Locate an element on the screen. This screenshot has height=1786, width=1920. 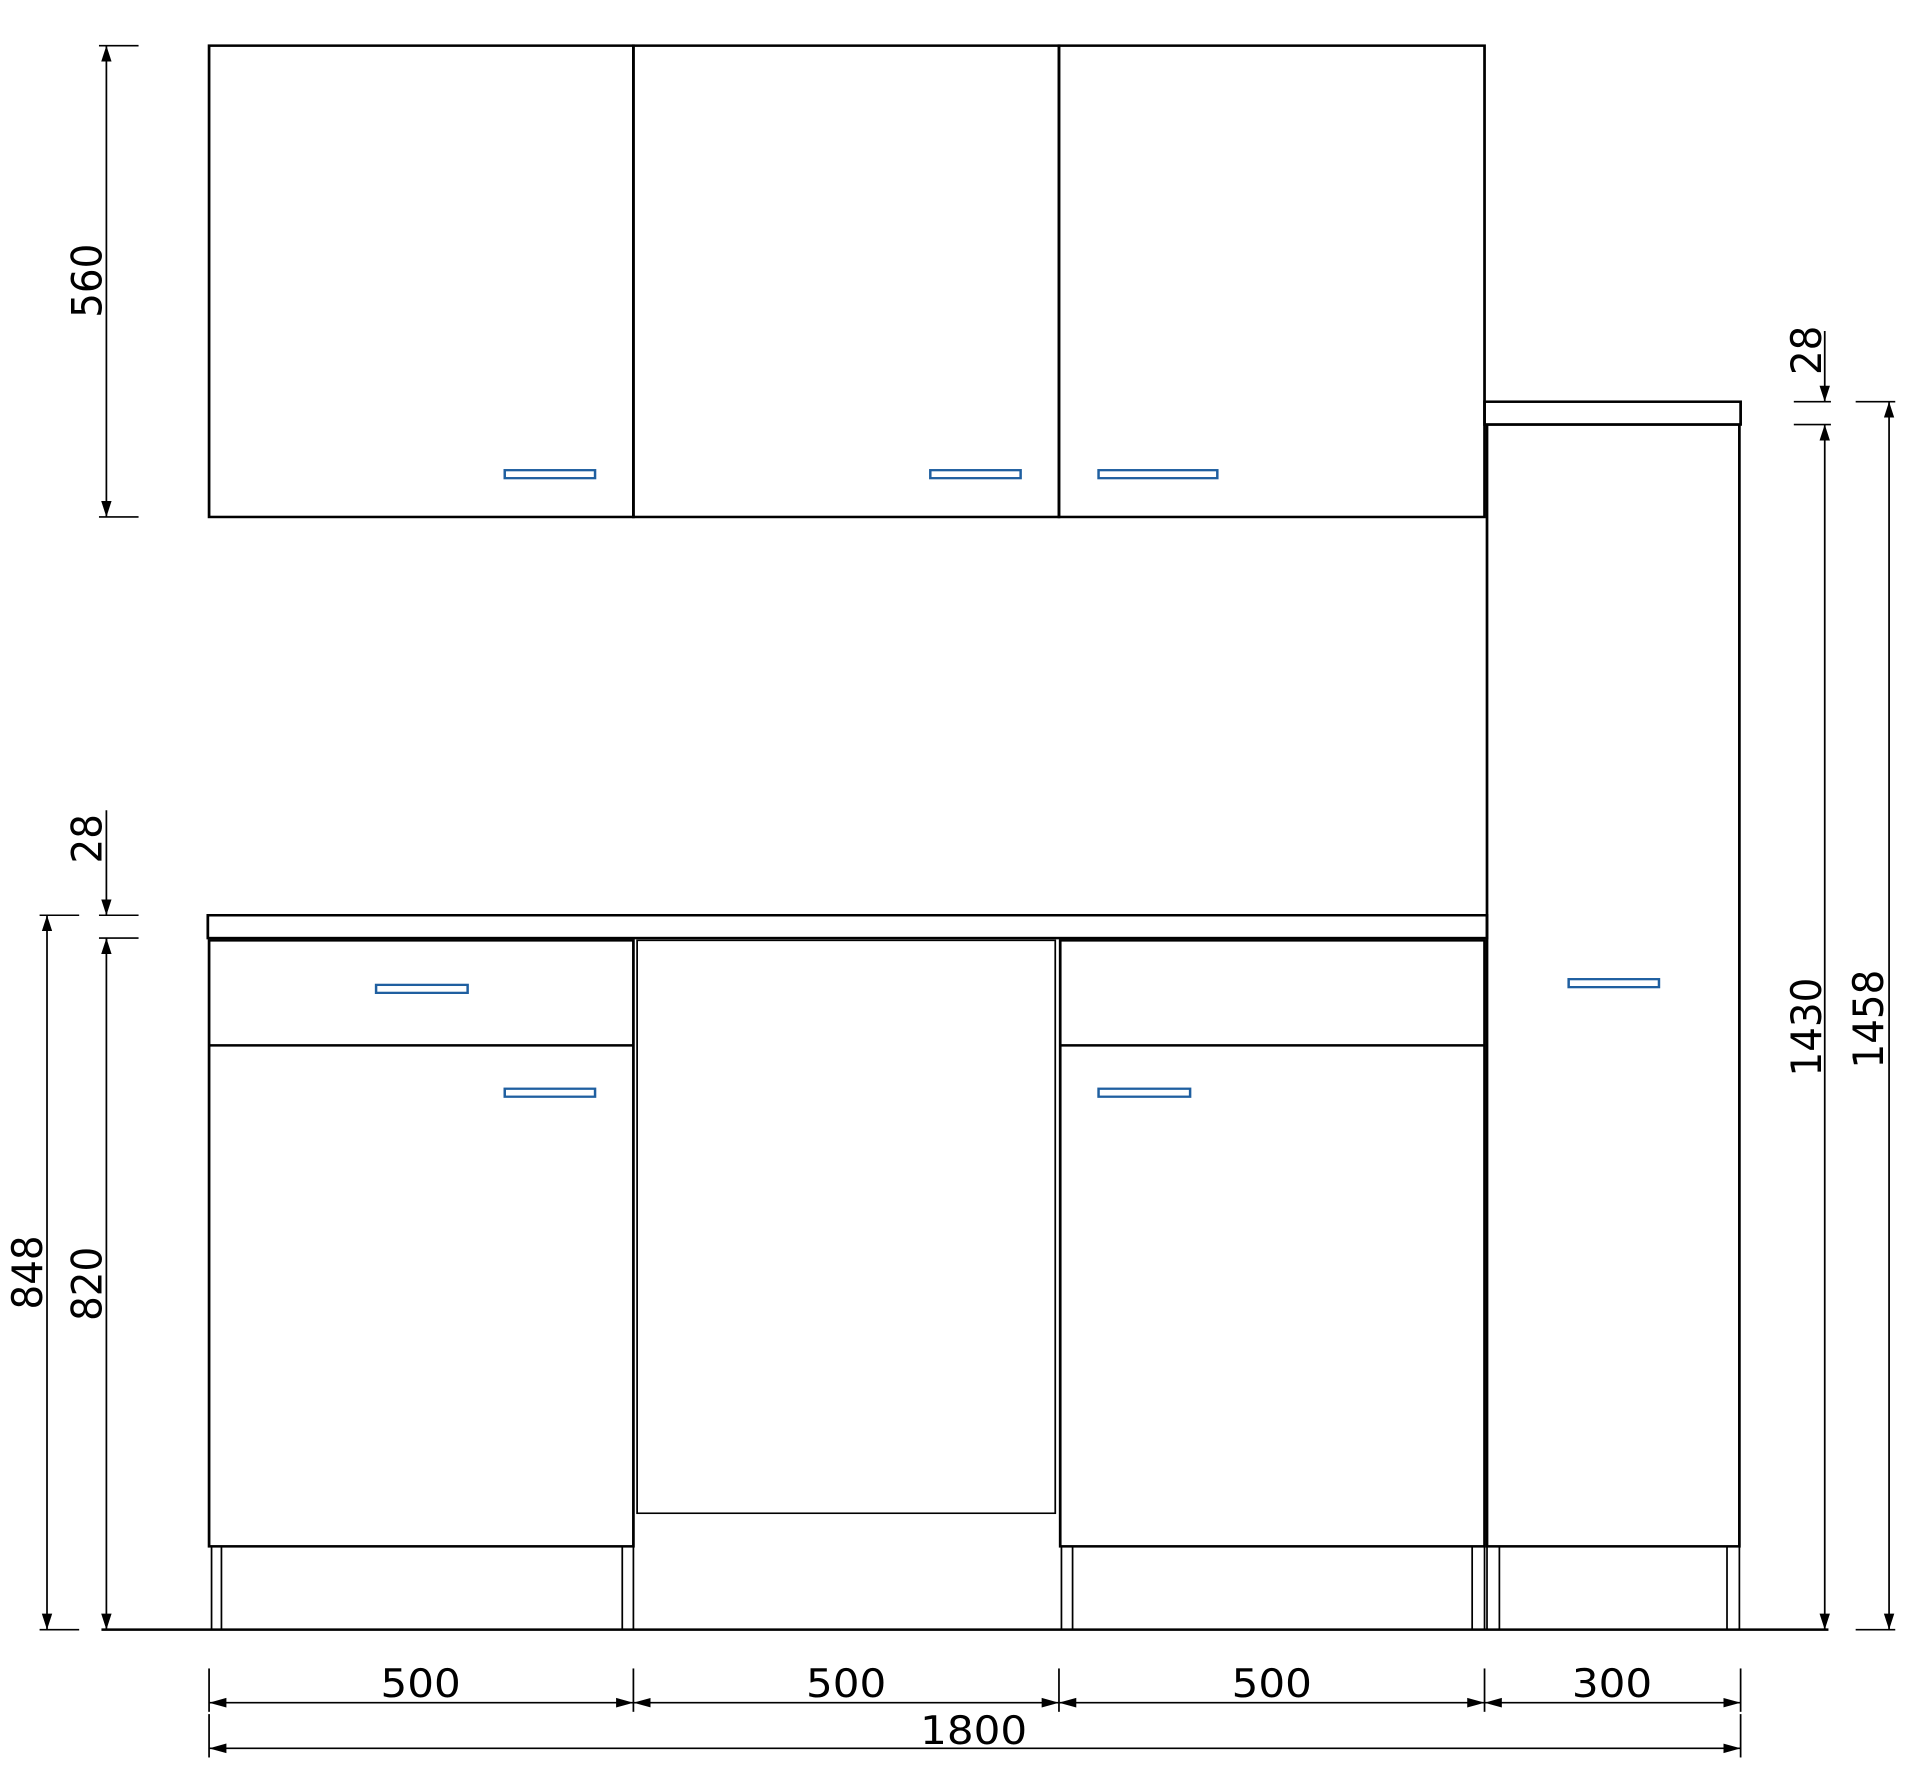
dim-total-width: 1800 is located at coordinates (973, 1730).